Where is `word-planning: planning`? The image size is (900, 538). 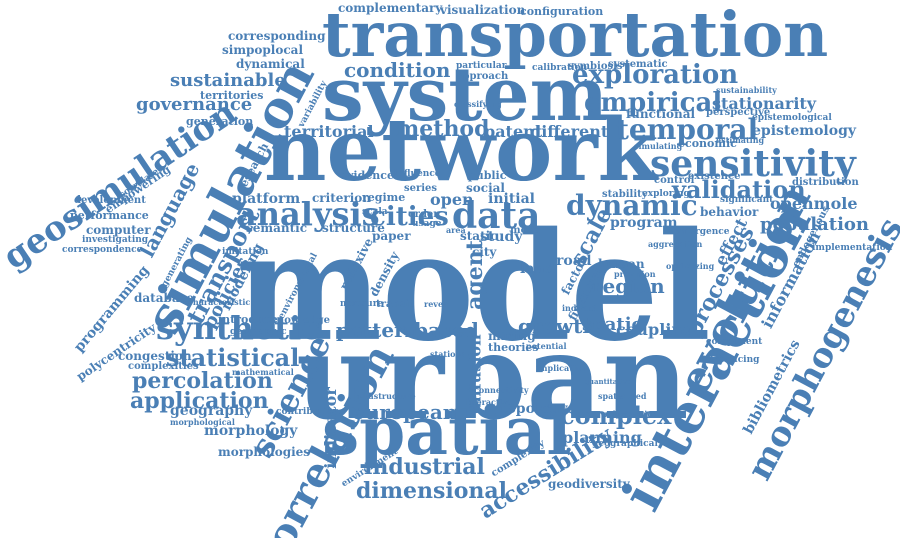 word-planning: planning is located at coordinates (602, 437).